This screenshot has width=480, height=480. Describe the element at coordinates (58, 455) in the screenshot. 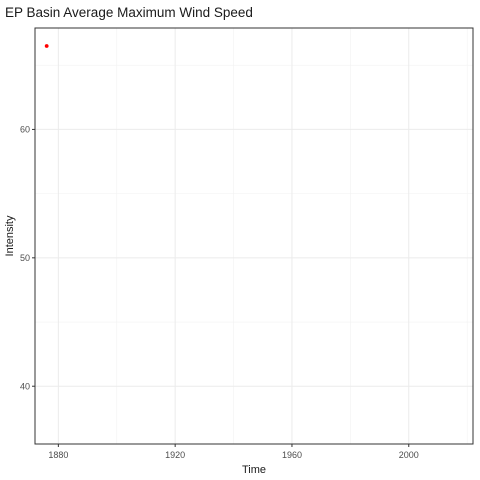

I see `x-tick-label: 1880` at that location.